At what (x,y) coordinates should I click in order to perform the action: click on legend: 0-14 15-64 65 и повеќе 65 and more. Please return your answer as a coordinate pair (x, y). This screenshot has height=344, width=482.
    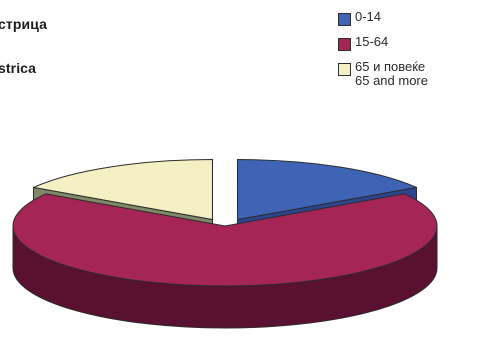
    Looking at the image, I should click on (410, 53).